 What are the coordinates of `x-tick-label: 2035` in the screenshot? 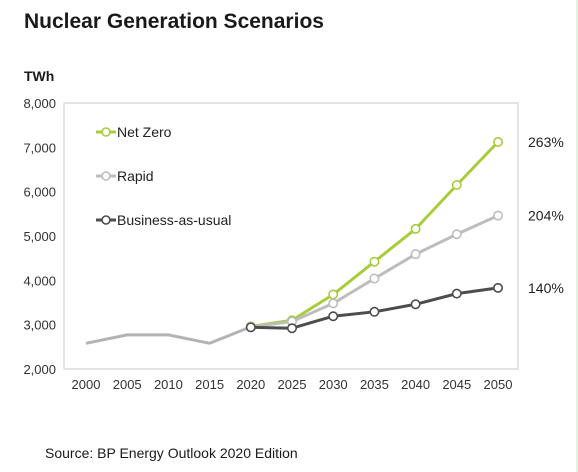 It's located at (374, 384).